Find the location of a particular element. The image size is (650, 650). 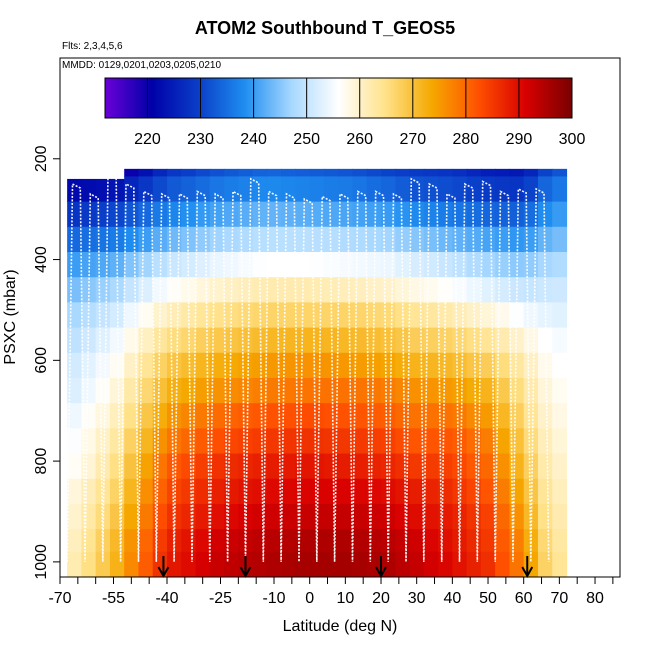

x-tick-label: -70 is located at coordinates (59, 598).